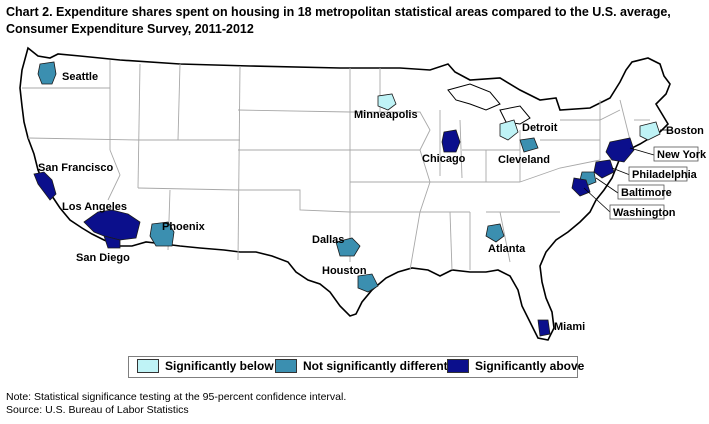 This screenshot has width=709, height=424. Describe the element at coordinates (530, 366) in the screenshot. I see `legend-label-above: Significantly above` at that location.